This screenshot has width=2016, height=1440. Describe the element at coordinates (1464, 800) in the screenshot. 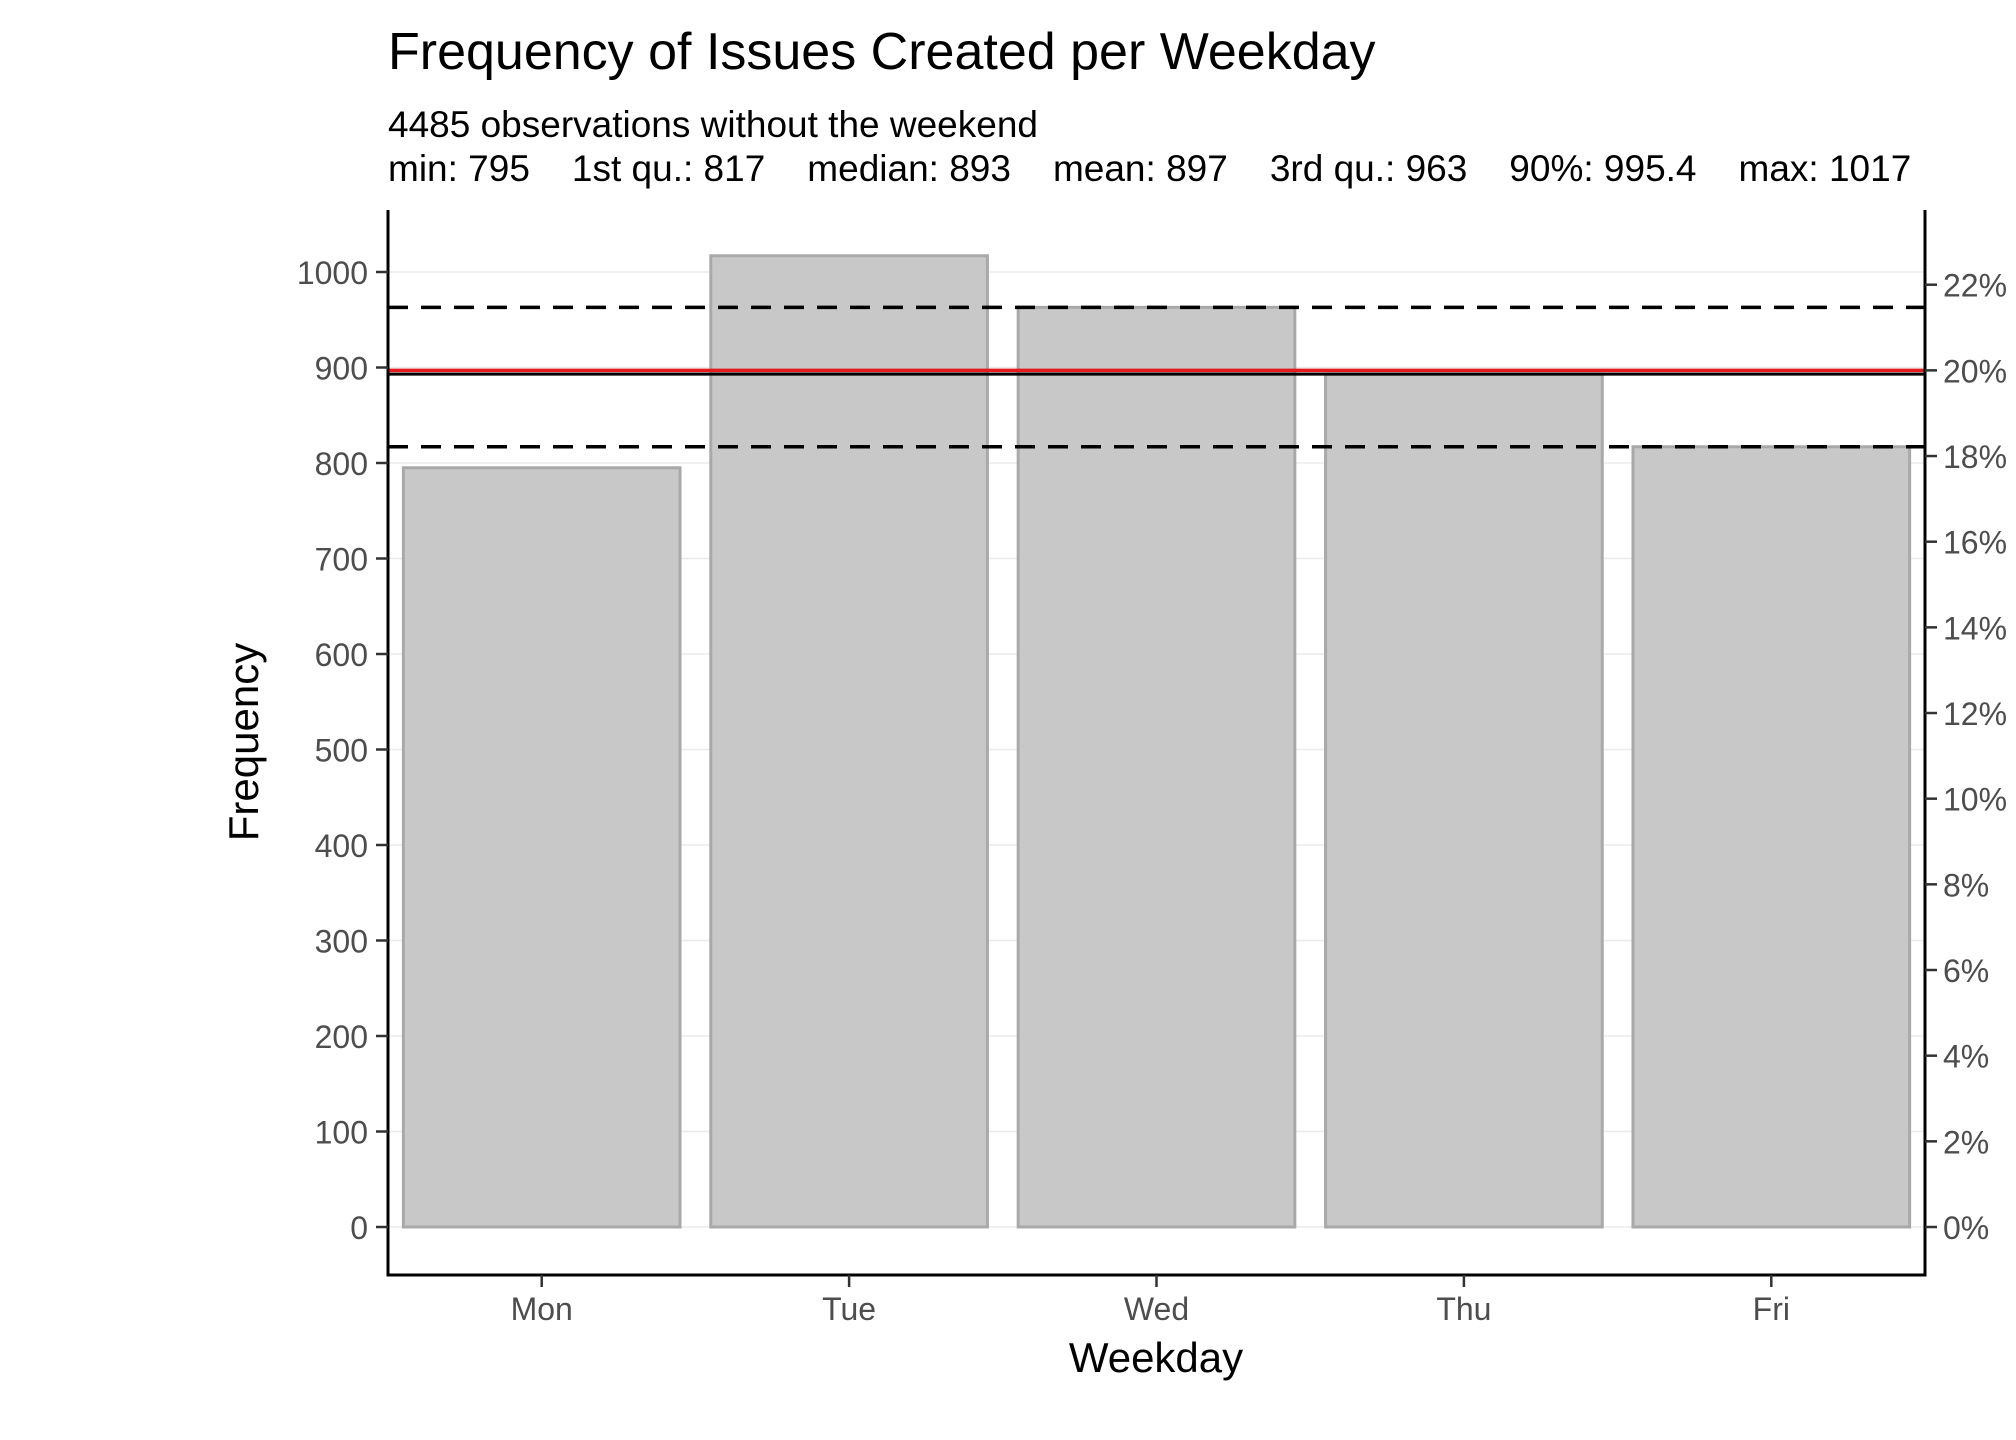

I see `bar-thu` at that location.